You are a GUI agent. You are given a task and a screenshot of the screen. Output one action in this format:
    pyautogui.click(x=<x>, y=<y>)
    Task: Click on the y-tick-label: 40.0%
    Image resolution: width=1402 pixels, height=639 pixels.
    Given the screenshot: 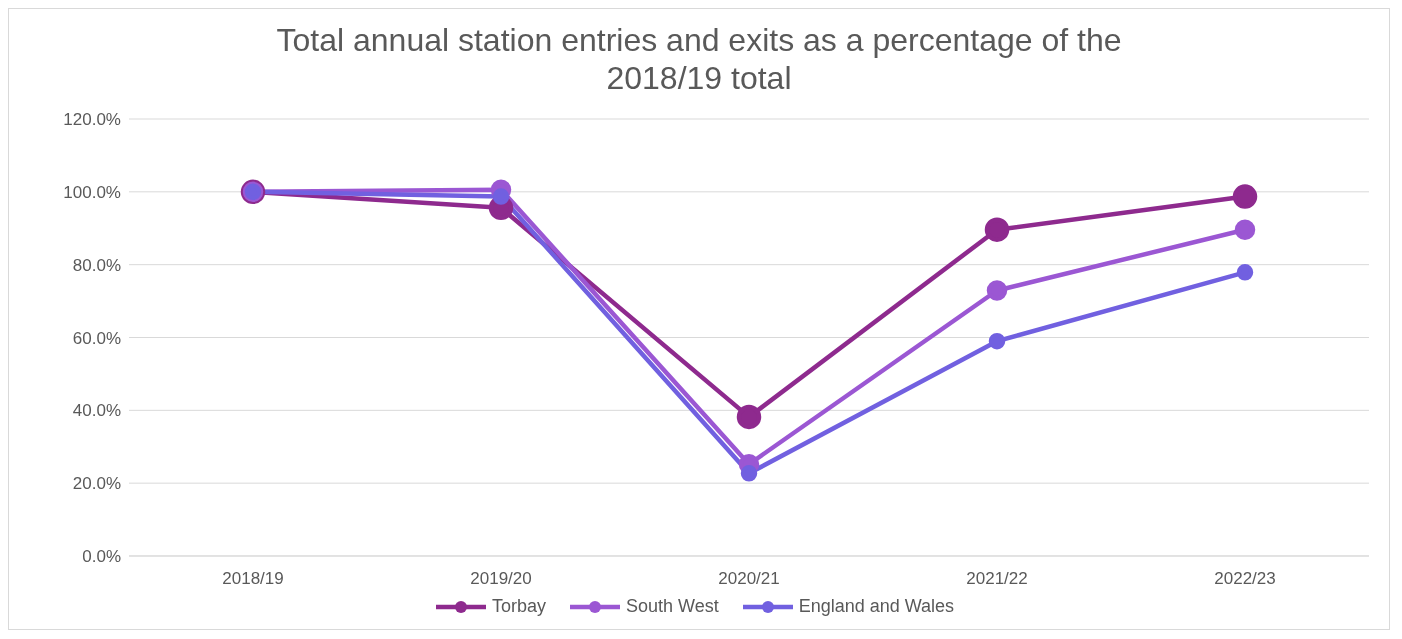 What is the action you would take?
    pyautogui.click(x=96, y=411)
    